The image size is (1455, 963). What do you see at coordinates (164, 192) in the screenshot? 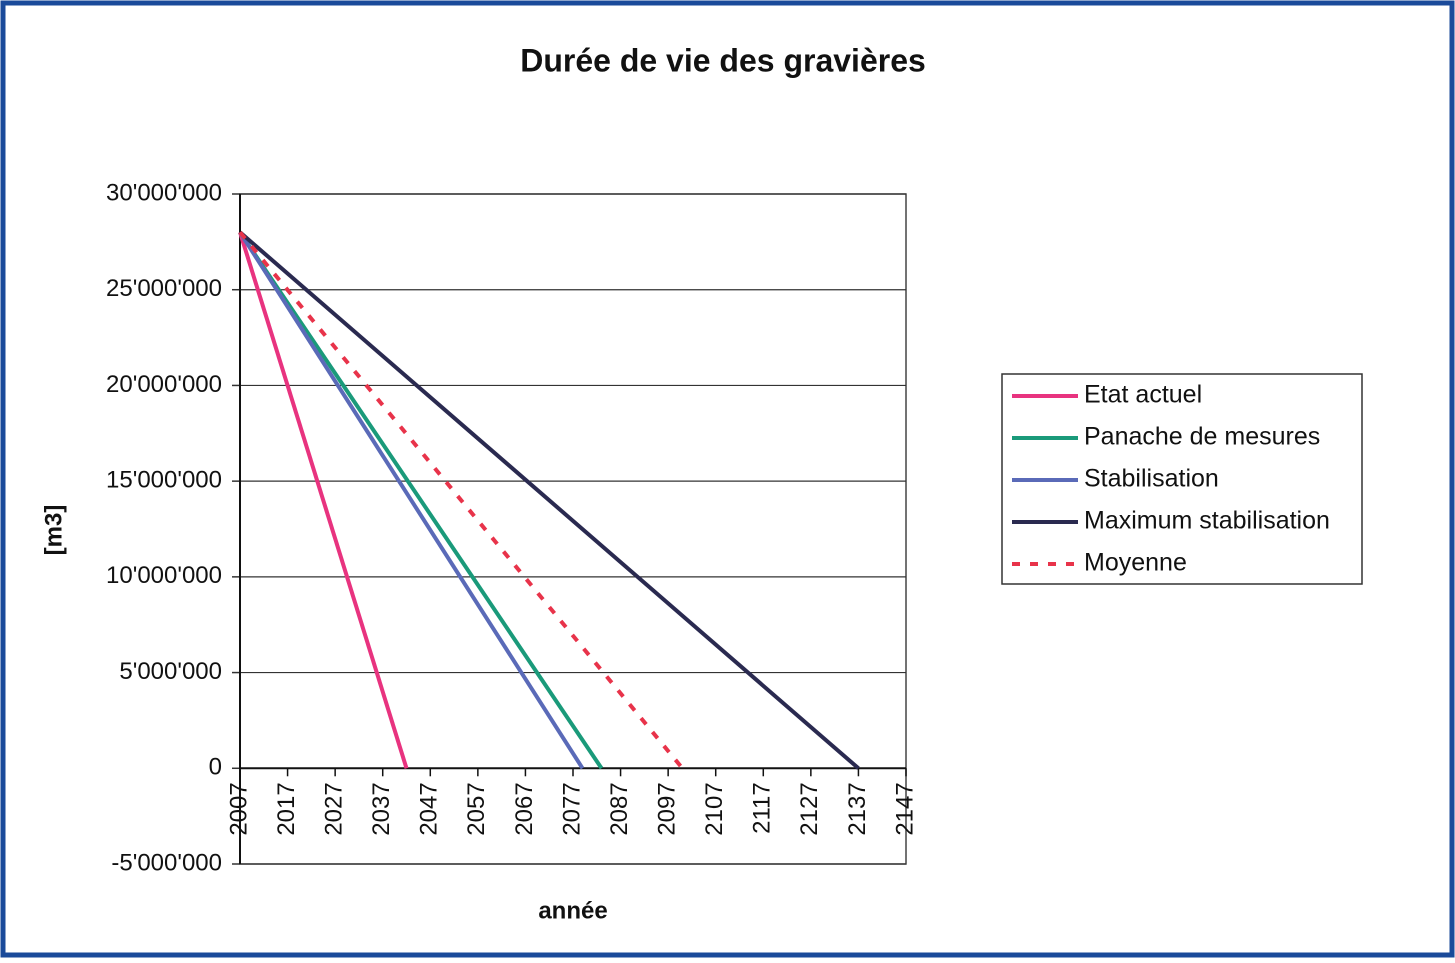
I see `y-tick-label: 30'000'000` at bounding box center [164, 192].